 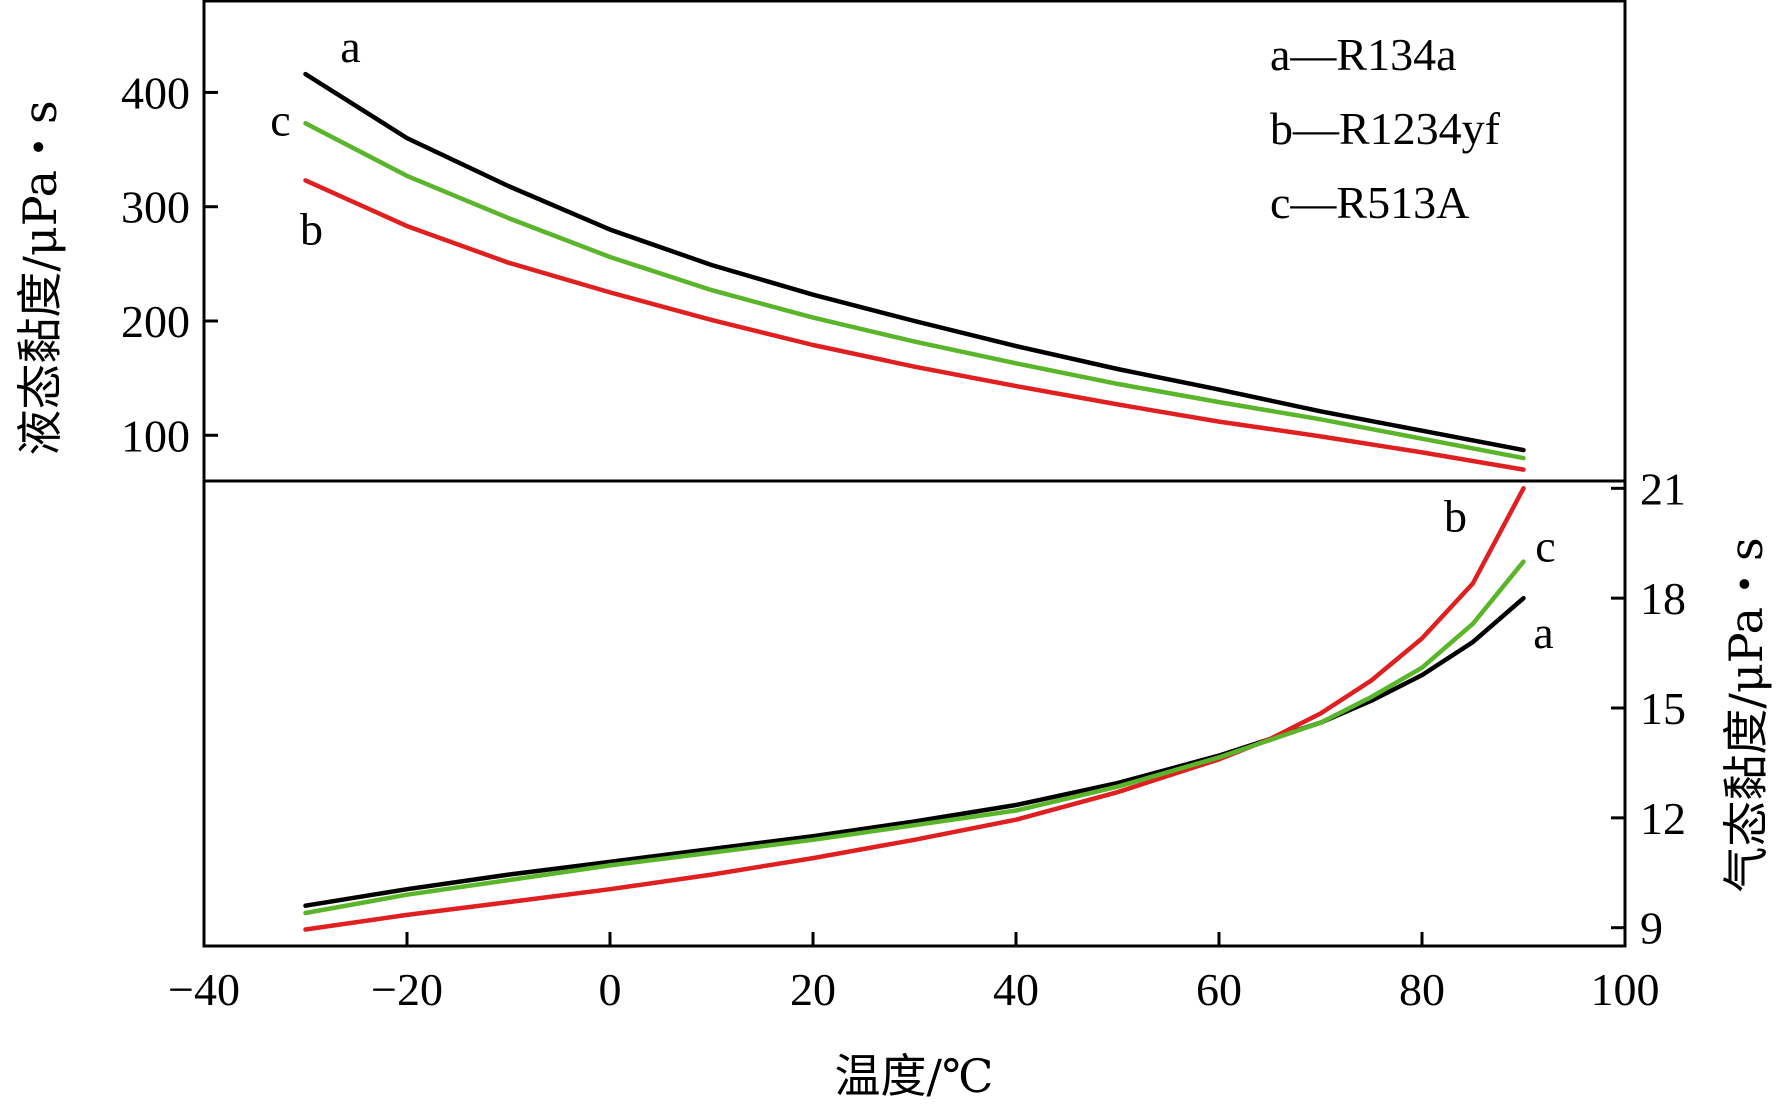 What do you see at coordinates (1363, 54) in the screenshot?
I see `legend-entry-a: a—R134a` at bounding box center [1363, 54].